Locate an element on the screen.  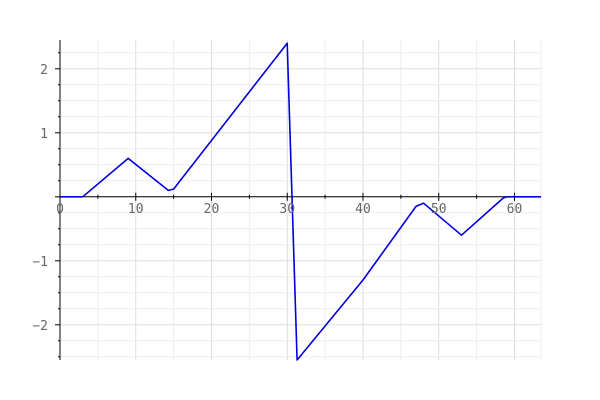
x-tick-label: 40 is located at coordinates (363, 209).